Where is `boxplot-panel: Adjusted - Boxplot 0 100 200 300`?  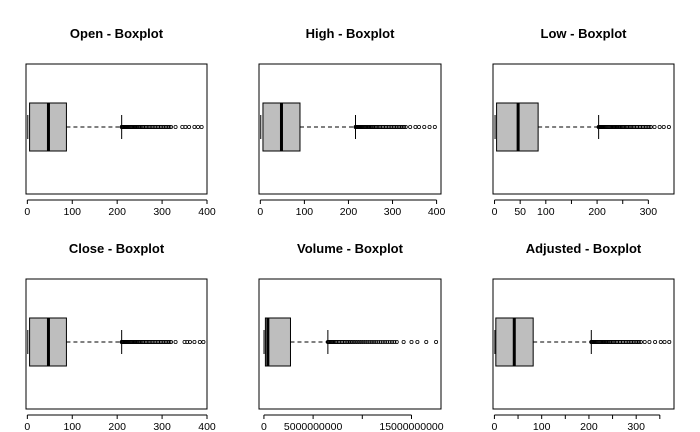
boxplot-panel: Adjusted - Boxplot 0 100 200 300 is located at coordinates (583, 336).